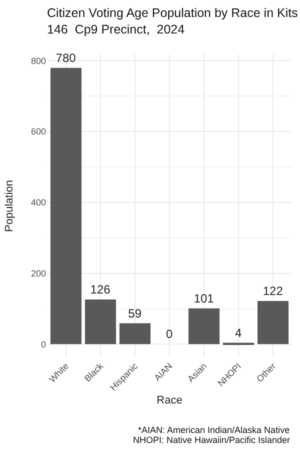 The height and width of the screenshot is (450, 300). I want to click on y-tick-label: 600, so click(38, 131).